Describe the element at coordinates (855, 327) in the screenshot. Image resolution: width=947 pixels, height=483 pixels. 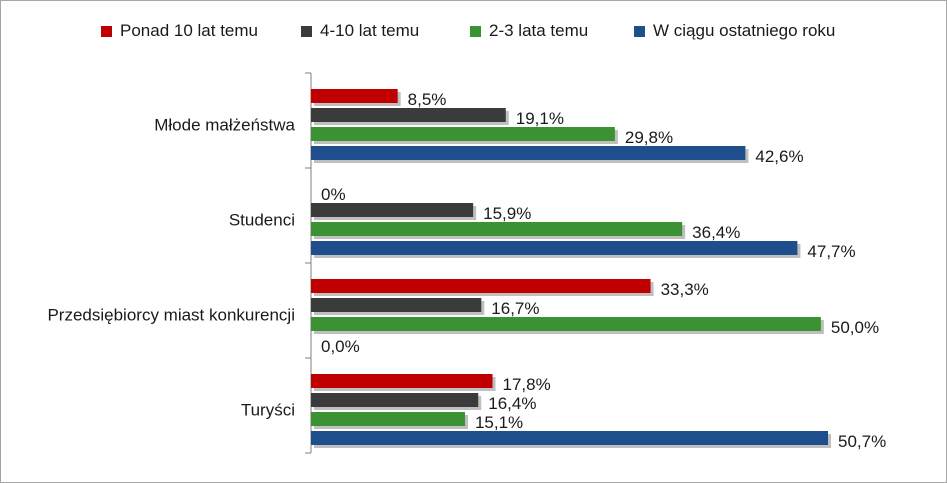
I see `data-label: 50,0%` at that location.